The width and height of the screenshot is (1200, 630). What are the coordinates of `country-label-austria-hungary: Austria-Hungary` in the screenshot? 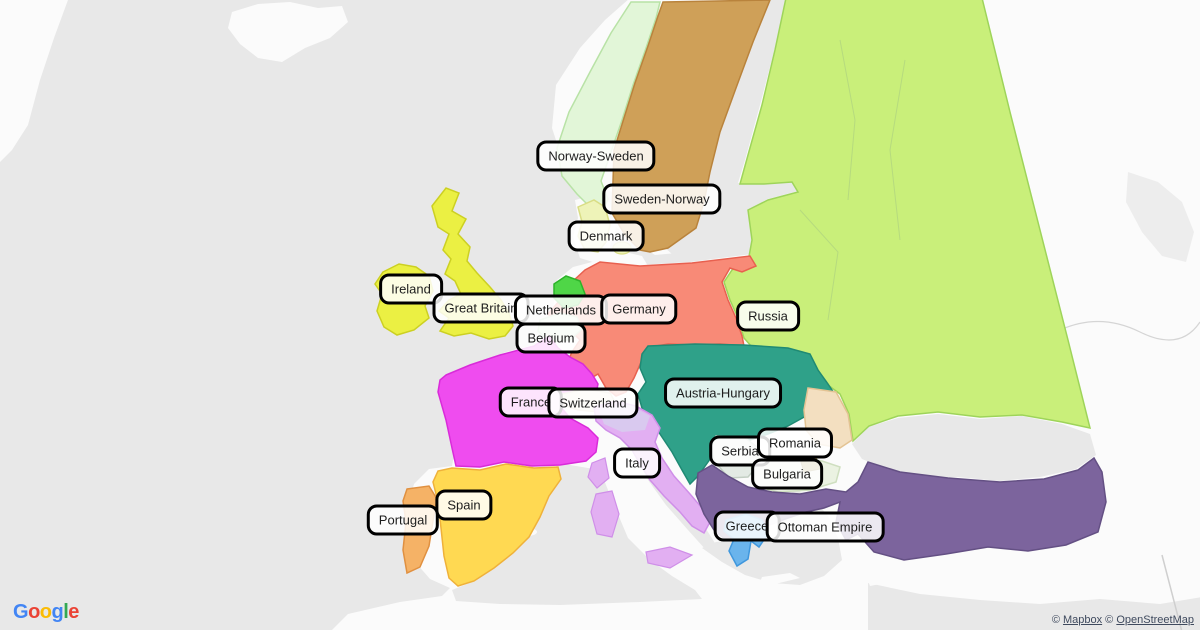 It's located at (723, 393).